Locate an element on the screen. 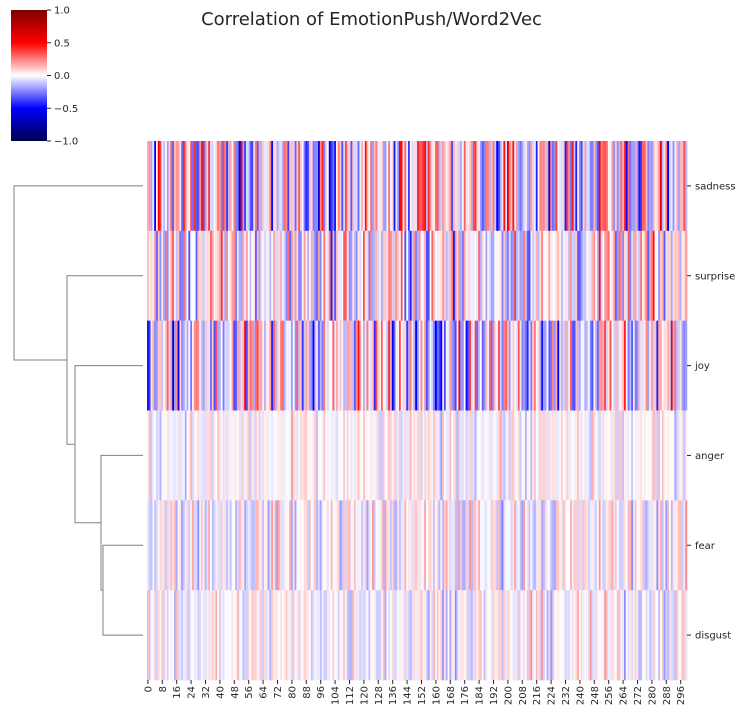 The height and width of the screenshot is (713, 743). x-tick-label: 72 is located at coordinates (278, 692).